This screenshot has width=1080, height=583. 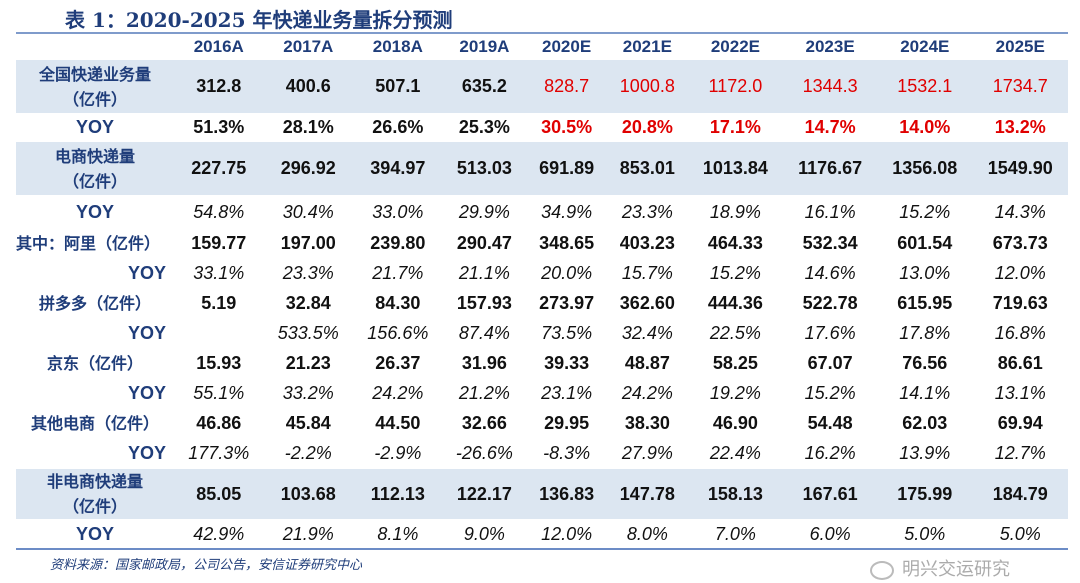 What do you see at coordinates (735, 494) in the screenshot?
I see `value-cell: 158.13` at bounding box center [735, 494].